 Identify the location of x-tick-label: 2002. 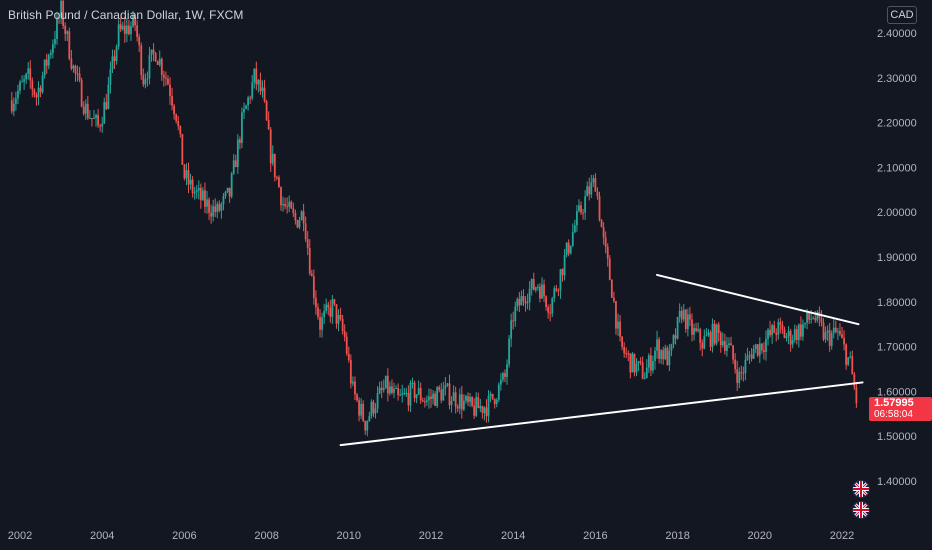
(20, 536).